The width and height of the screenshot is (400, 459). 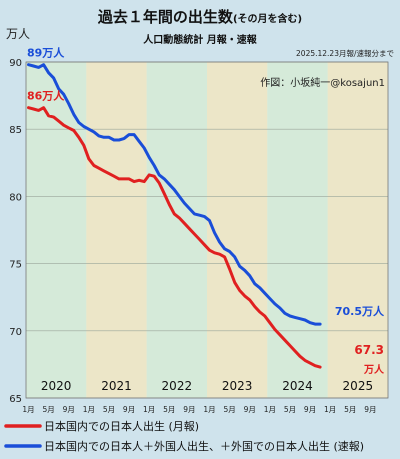 I want to click on year-label-2025: 2025, so click(x=358, y=386).